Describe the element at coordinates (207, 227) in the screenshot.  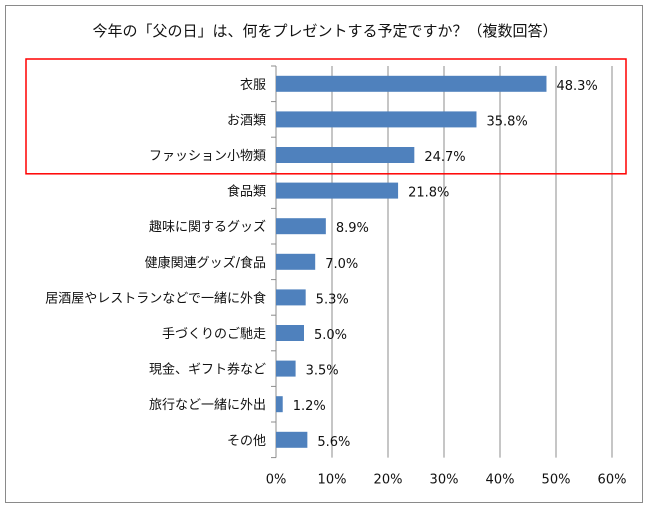
I see `category-label: 趣味に関するグッズ` at that location.